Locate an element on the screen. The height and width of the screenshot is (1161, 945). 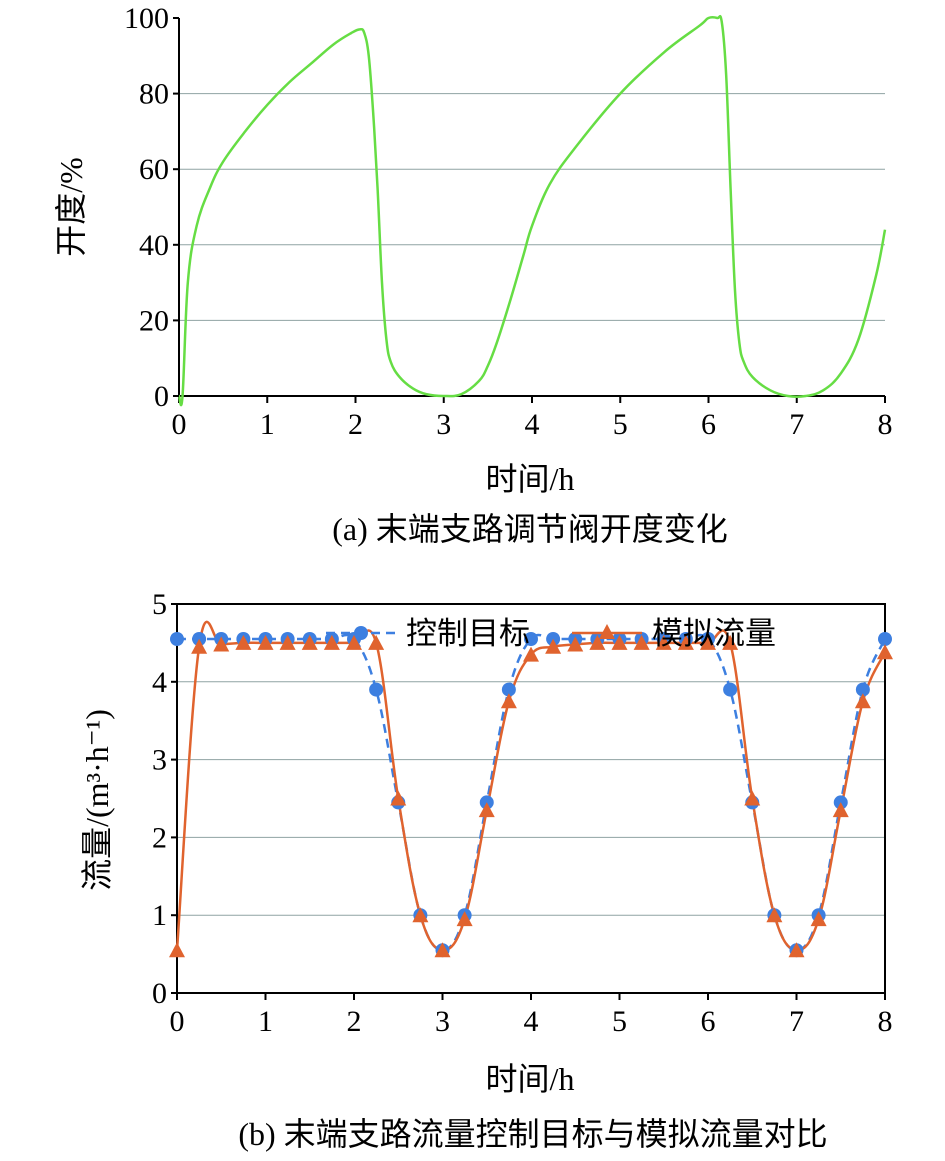
chart-b-y-axis-label: 流量/(m³·h⁻¹) is located at coordinates (97, 800).